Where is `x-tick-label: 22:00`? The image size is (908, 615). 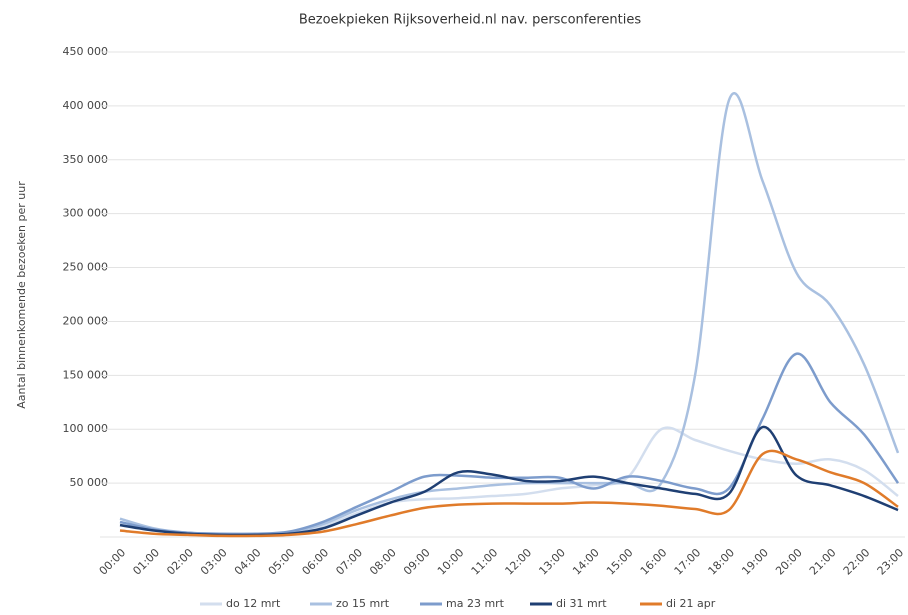 x-tick-label: 22:00 is located at coordinates (857, 562).